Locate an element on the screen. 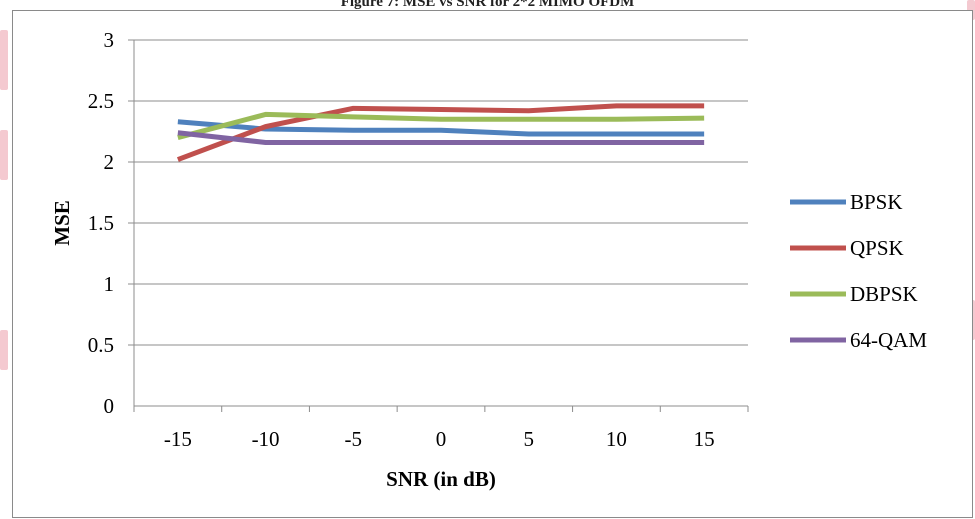  series-line-dbpsk is located at coordinates (441, 126).